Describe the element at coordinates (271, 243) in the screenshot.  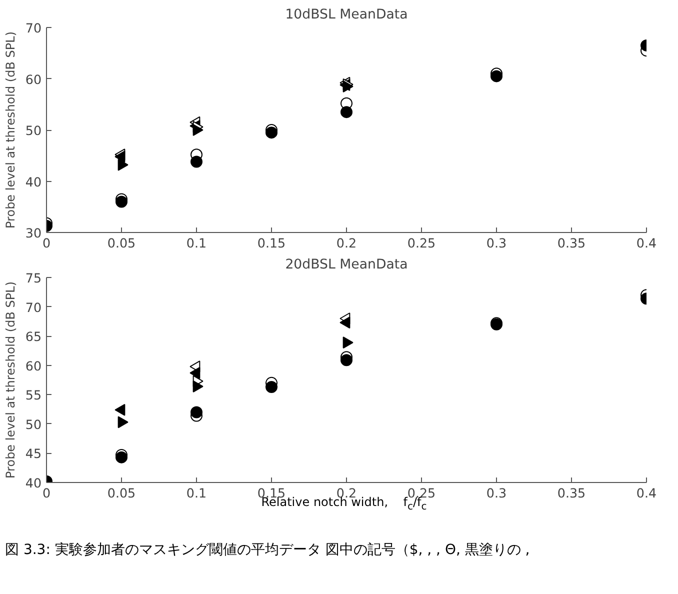
I see `x-tick-label: 0.15` at that location.